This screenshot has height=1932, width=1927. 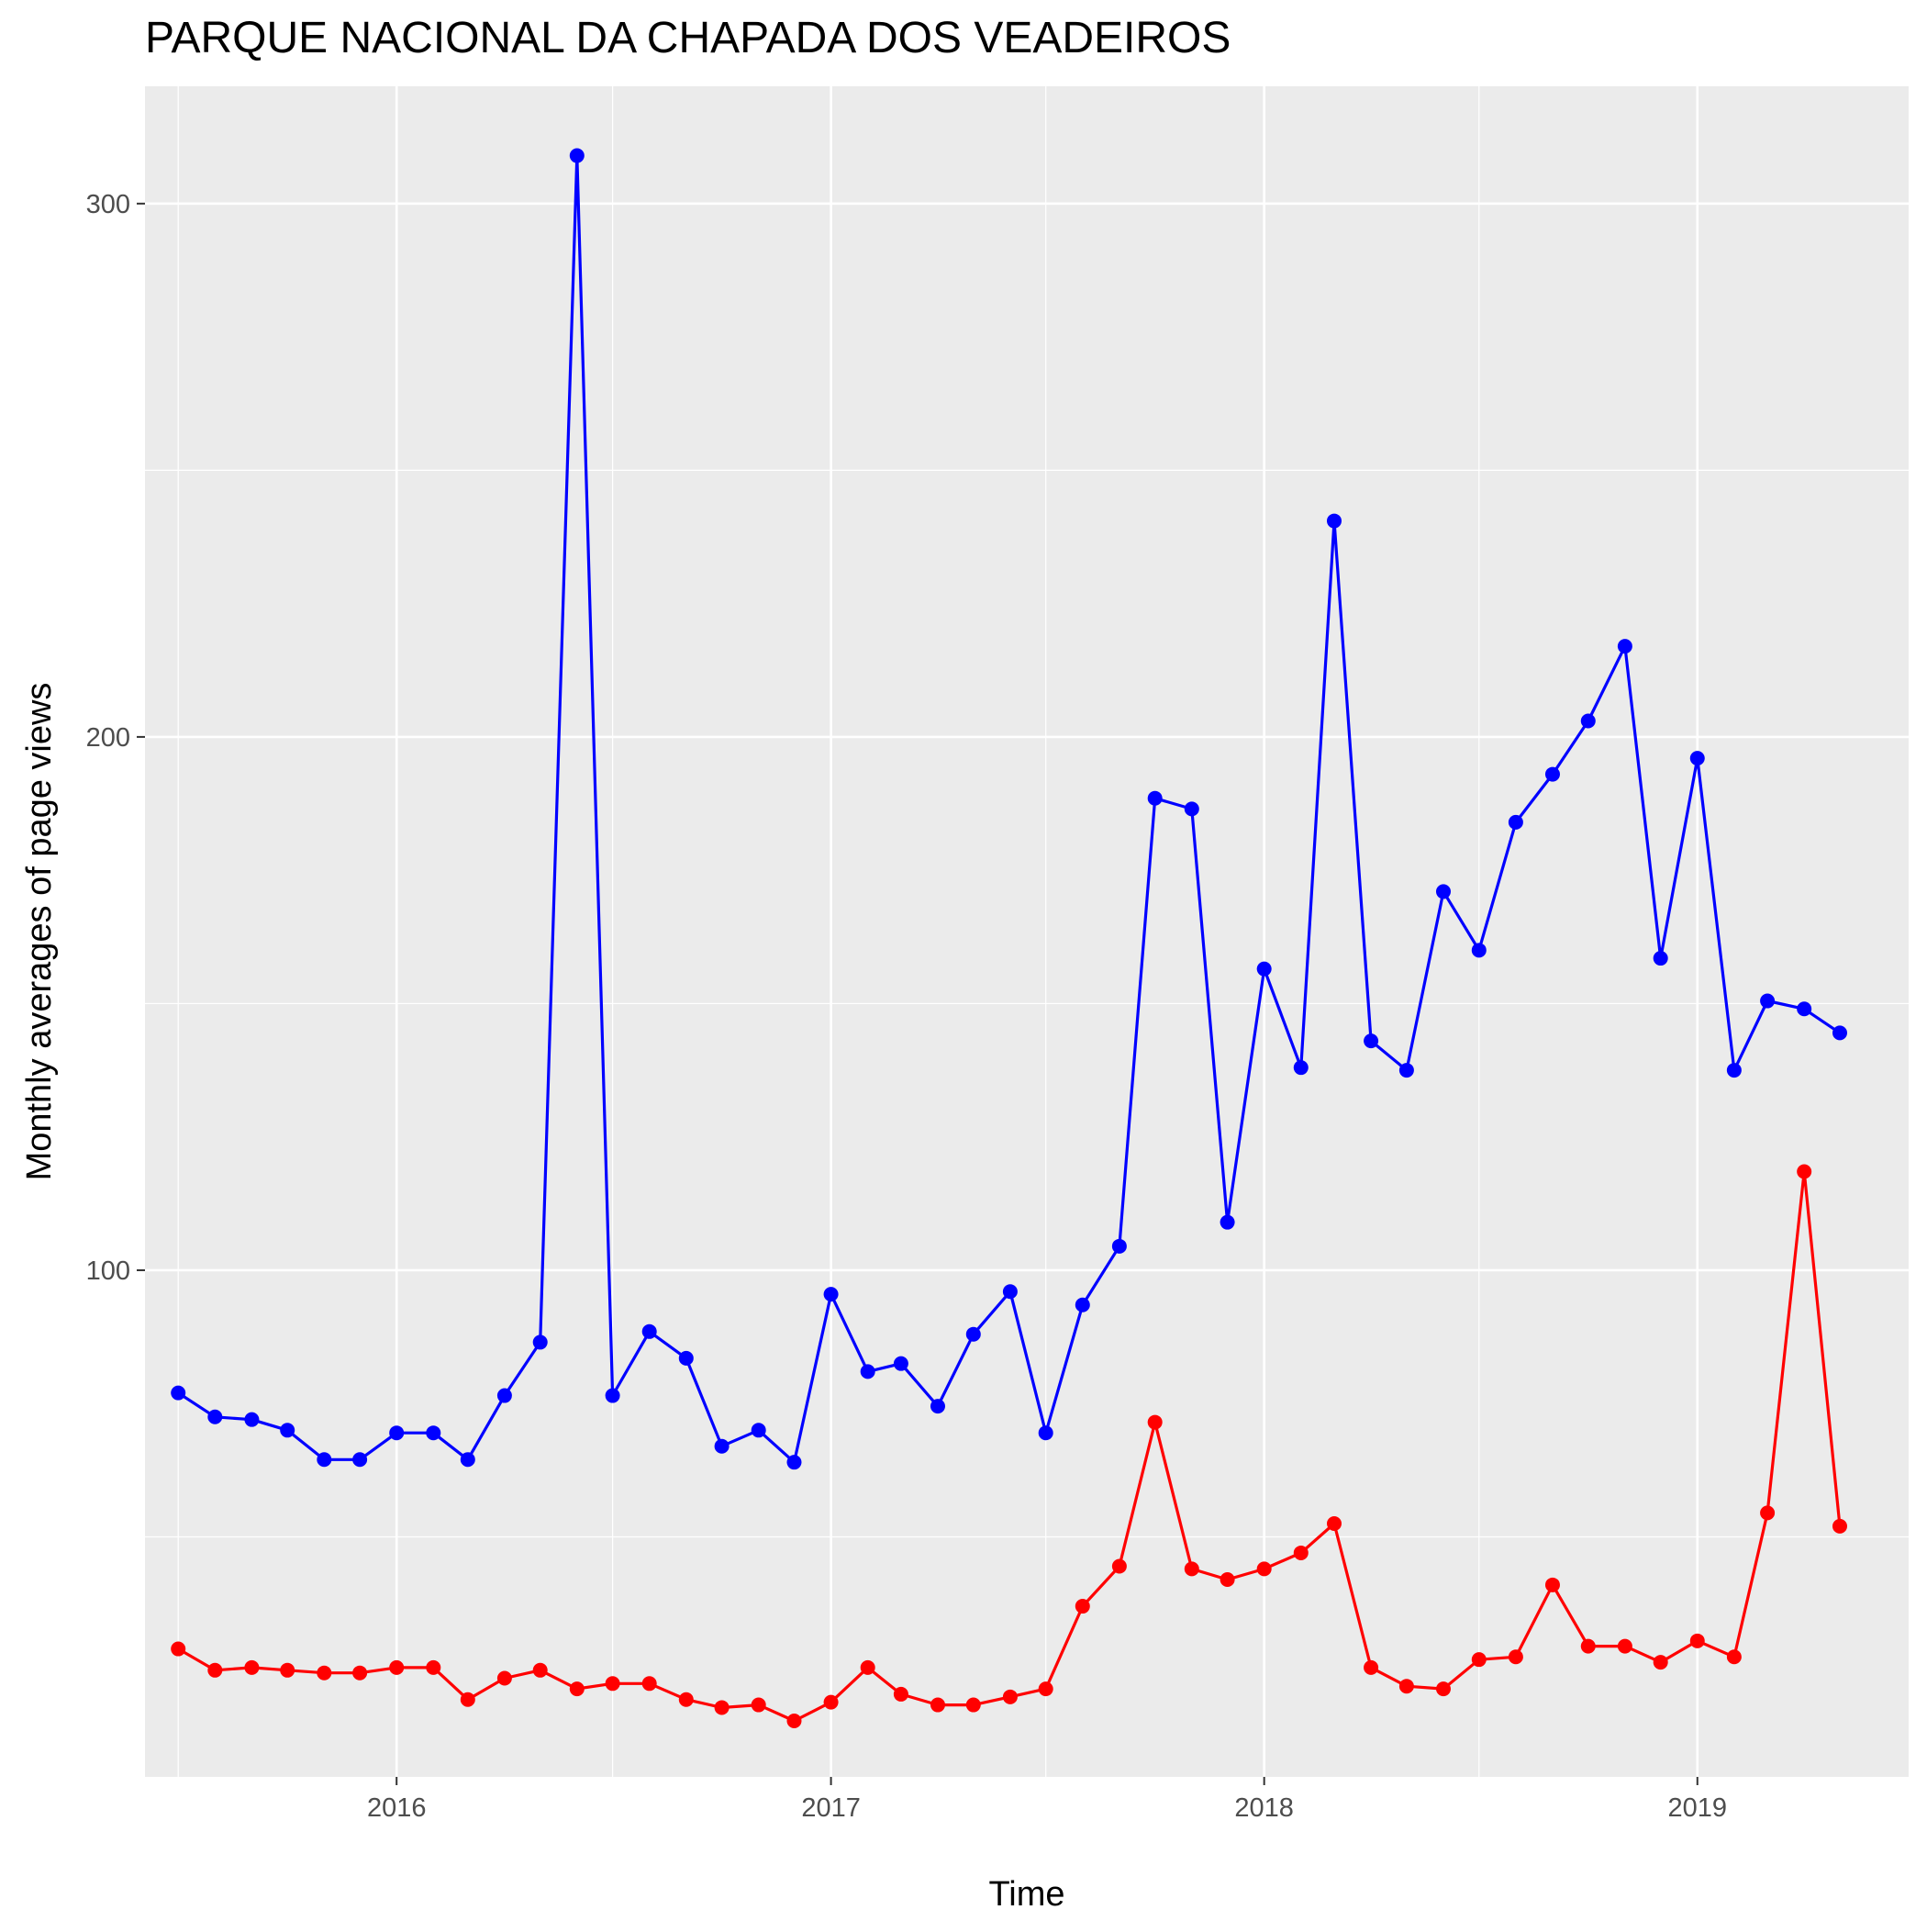 I want to click on y-axis: 100 200 300, so click(x=115, y=738).